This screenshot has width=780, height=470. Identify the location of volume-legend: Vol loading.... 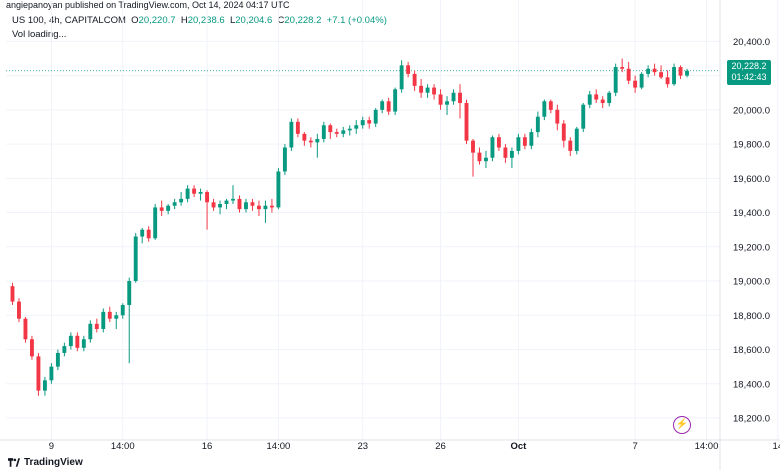
(39, 34).